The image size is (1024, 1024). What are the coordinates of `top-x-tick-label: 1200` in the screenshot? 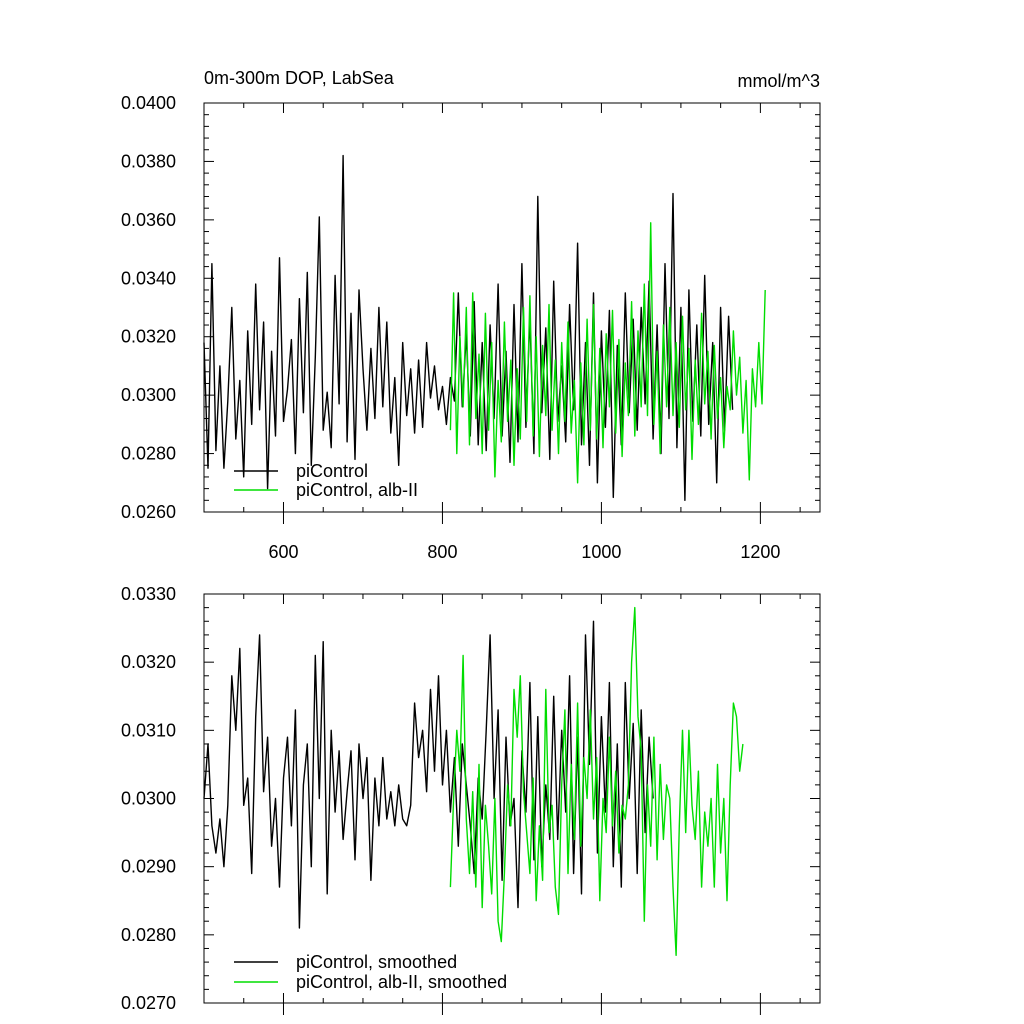 It's located at (760, 552).